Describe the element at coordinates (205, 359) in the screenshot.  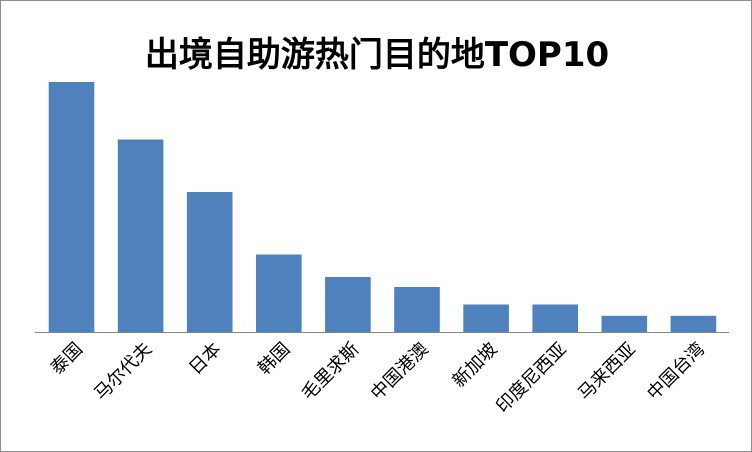
I see `category-label-3: 日本` at that location.